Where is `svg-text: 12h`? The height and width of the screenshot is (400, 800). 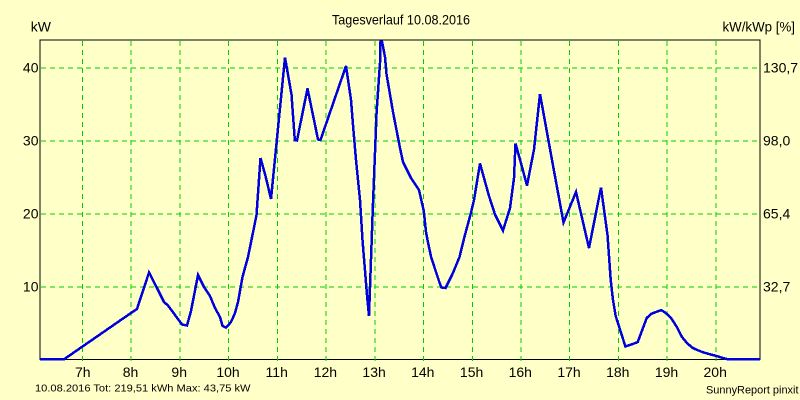
svg-text: 12h is located at coordinates (325, 372).